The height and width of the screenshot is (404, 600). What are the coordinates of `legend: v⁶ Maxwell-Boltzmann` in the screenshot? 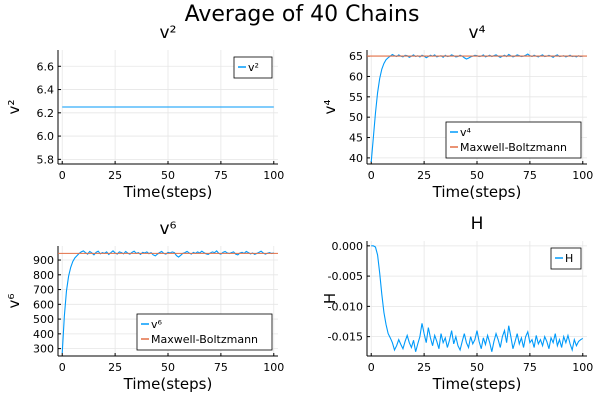 It's located at (204, 332).